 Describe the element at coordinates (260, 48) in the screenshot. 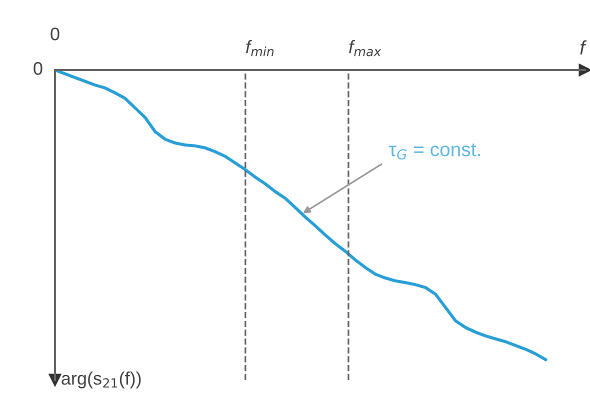

I see `text: f$_{min}$` at that location.